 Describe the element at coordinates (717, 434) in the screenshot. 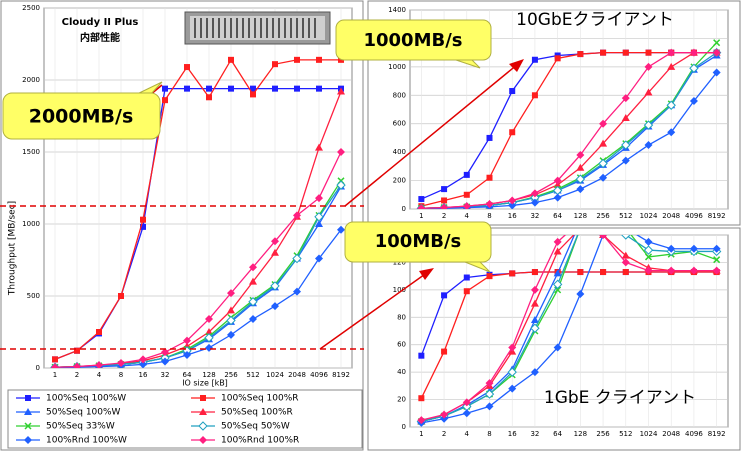

I see `x-tick-label: 8192` at that location.